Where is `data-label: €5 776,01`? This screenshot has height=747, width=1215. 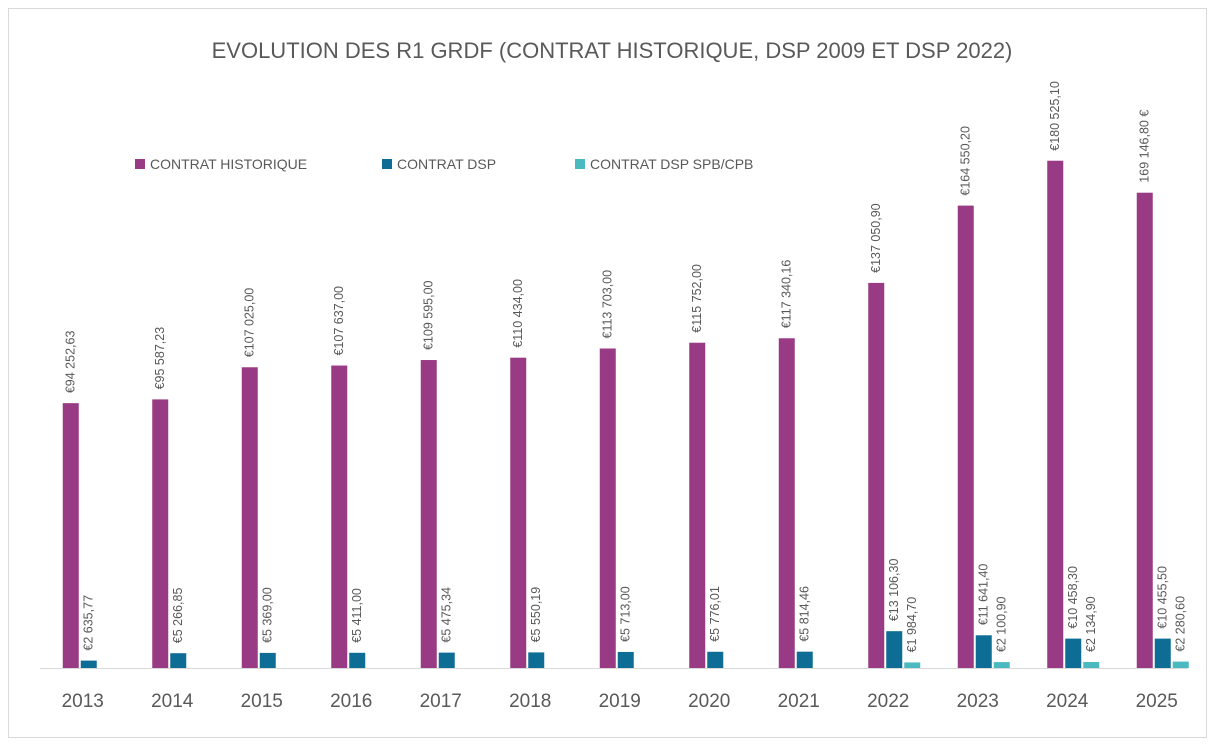
data-label: €5 776,01 is located at coordinates (715, 614).